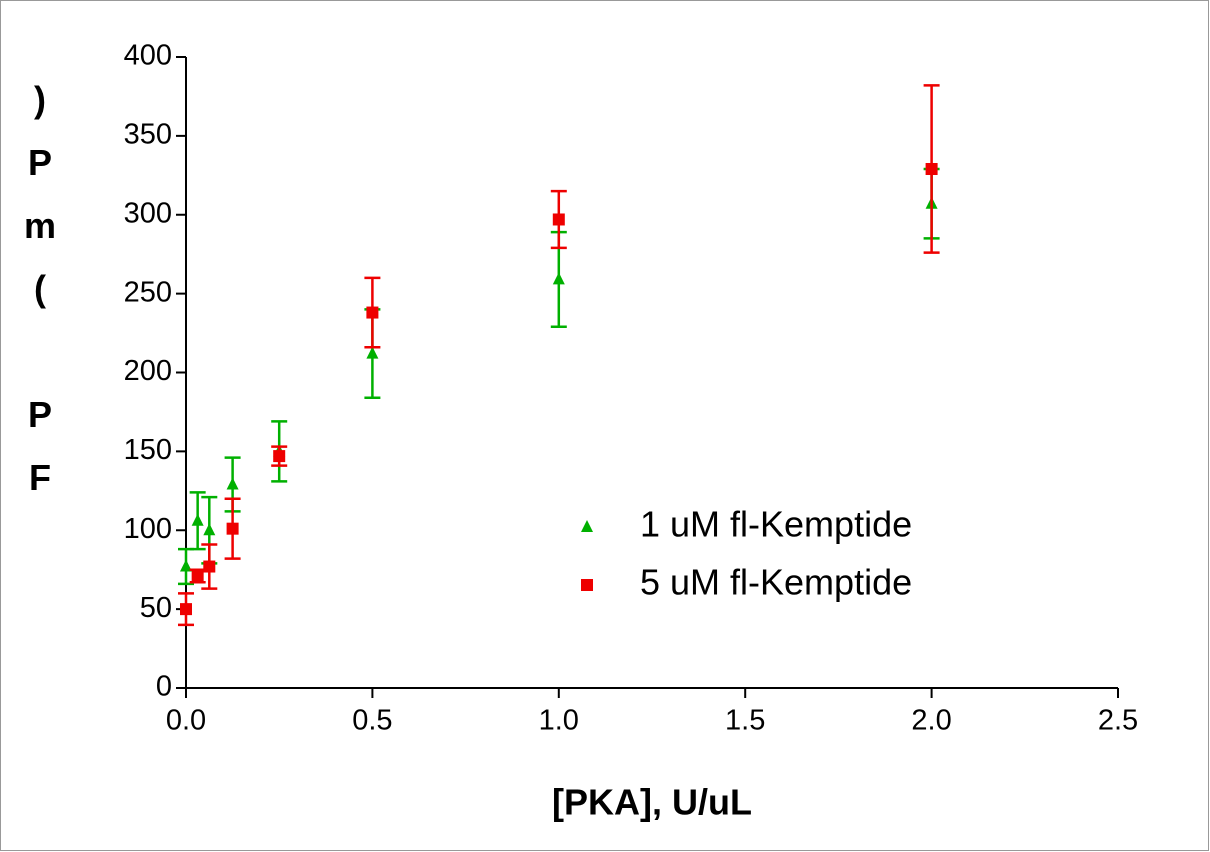 This screenshot has height=852, width=1210. Describe the element at coordinates (148, 371) in the screenshot. I see `y-tick-label: 200` at that location.